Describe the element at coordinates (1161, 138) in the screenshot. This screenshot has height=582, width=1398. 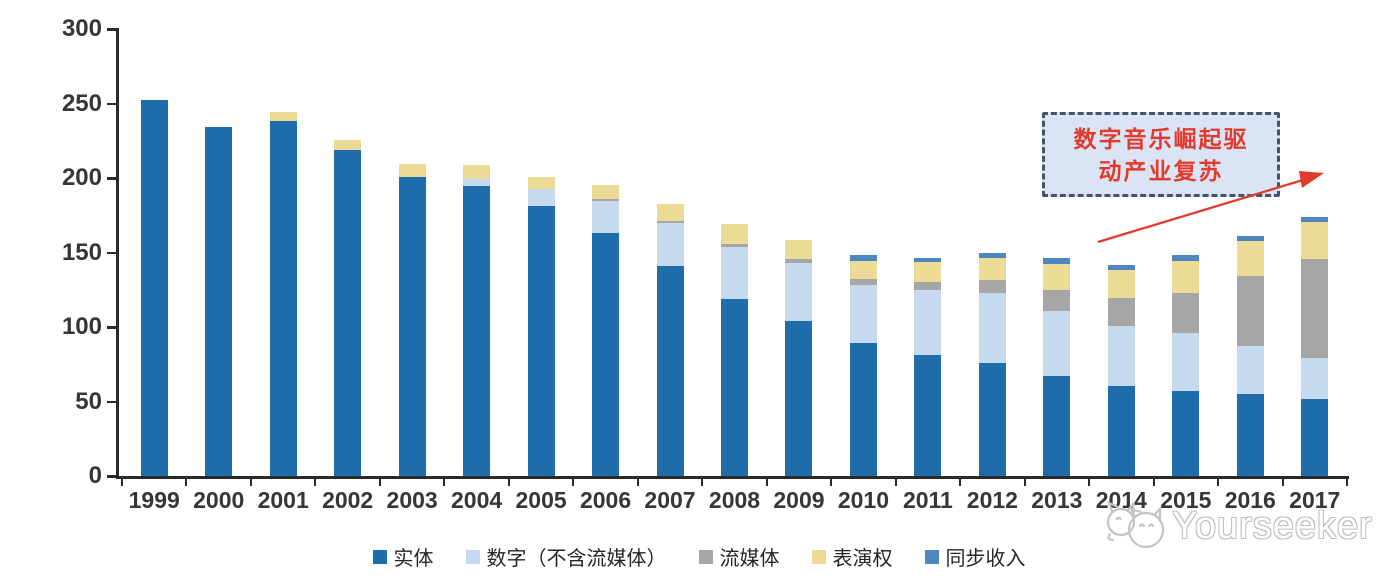
I see `annotation-text-line1: 数字音乐崛起驱` at that location.